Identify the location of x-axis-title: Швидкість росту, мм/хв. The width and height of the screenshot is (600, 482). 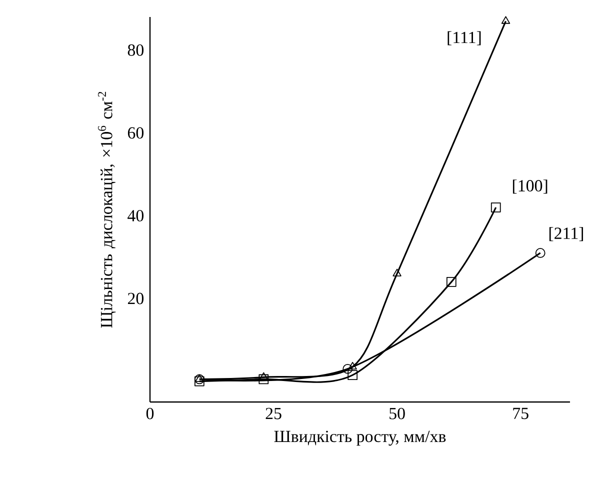
(360, 438).